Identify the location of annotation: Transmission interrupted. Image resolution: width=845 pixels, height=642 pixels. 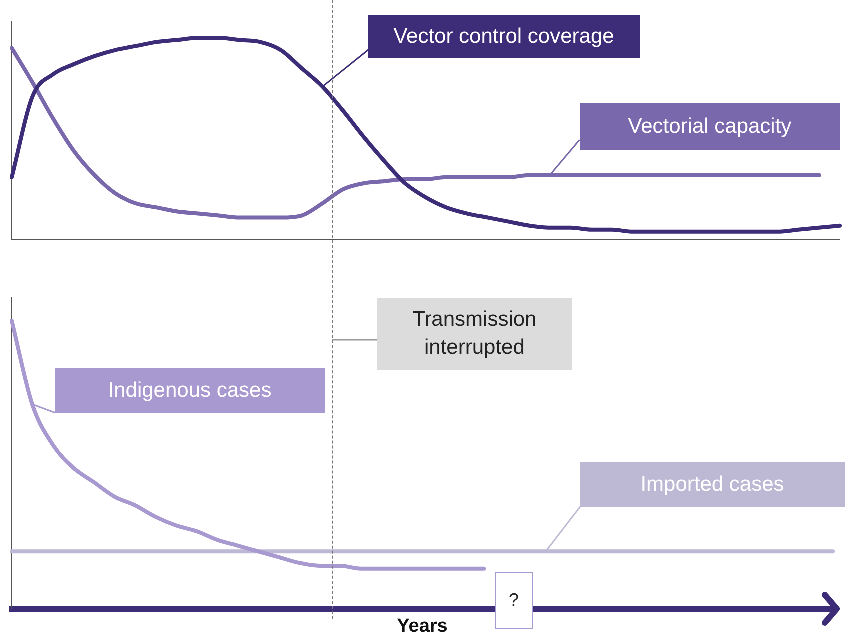
(474, 334).